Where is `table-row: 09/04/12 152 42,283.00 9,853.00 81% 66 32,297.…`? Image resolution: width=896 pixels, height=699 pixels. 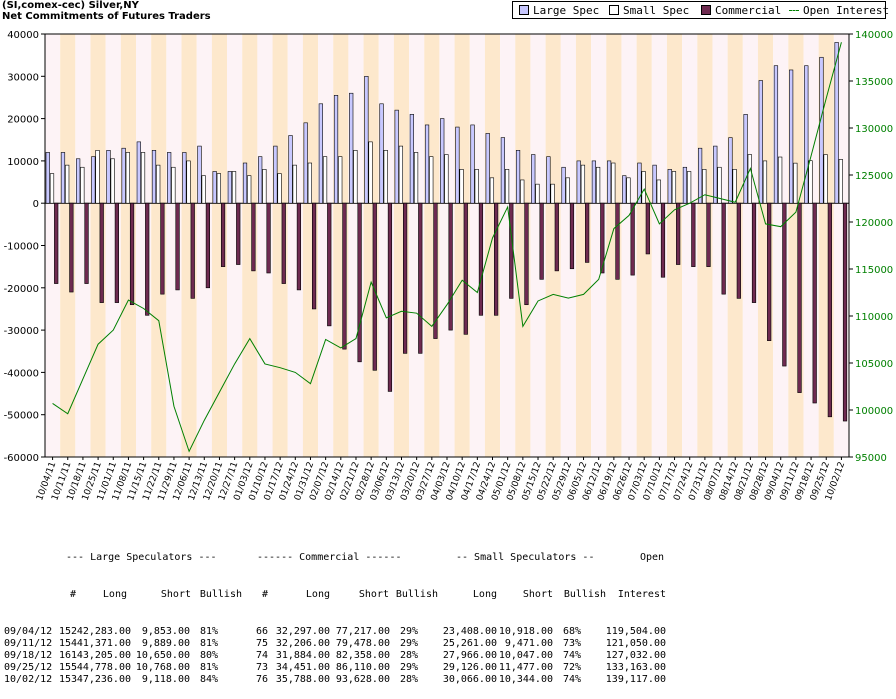
table-row: 09/04/12 152 42,283.00 9,853.00 81% 66 32,297.… is located at coordinates (439, 632).